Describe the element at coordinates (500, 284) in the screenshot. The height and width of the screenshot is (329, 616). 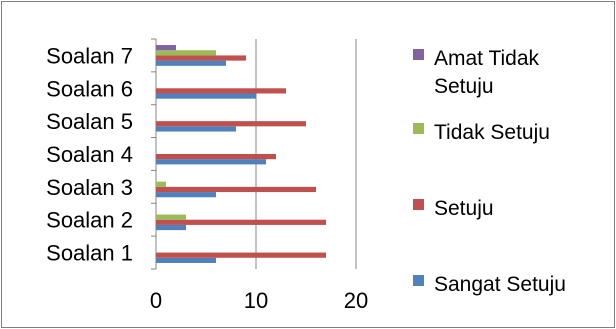
I see `legend-label-sangat-setuju: Sangat Setuju` at that location.